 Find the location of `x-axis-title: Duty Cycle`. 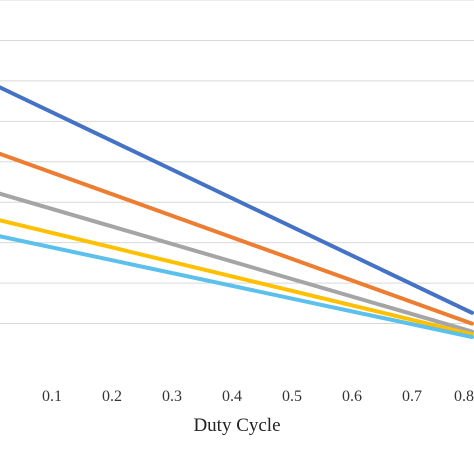

x-axis-title: Duty Cycle is located at coordinates (236, 425).